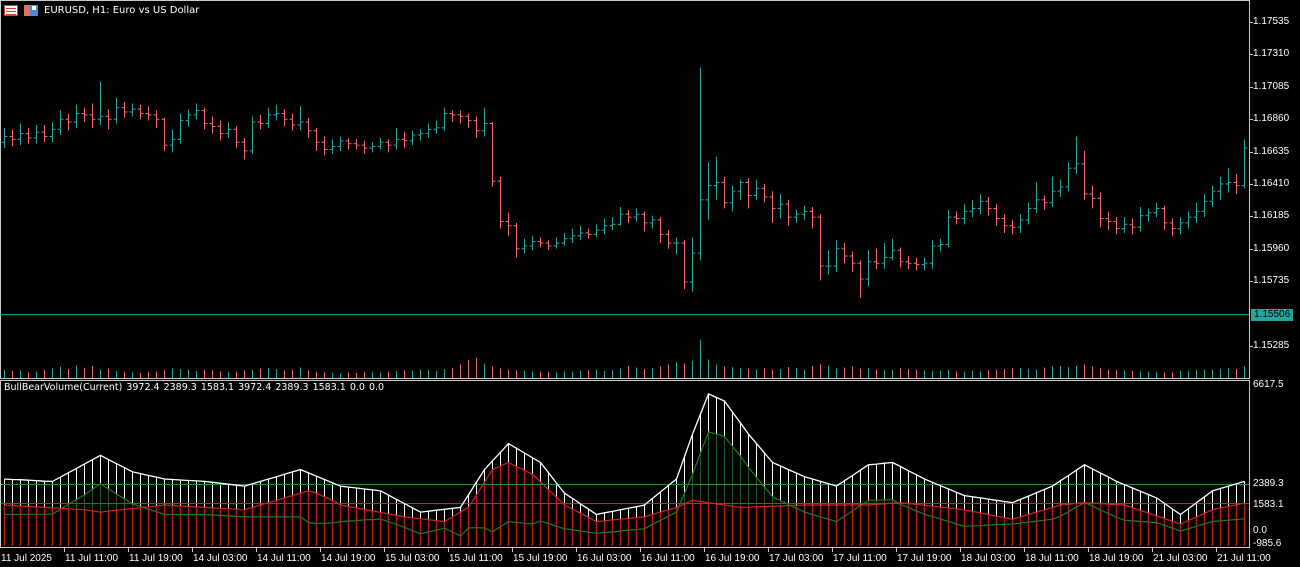 The height and width of the screenshot is (567, 1300). What do you see at coordinates (1268, 384) in the screenshot?
I see `indicator-axis-max: 6617.5` at bounding box center [1268, 384].